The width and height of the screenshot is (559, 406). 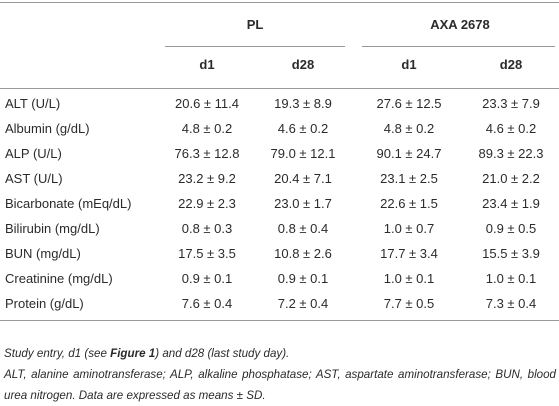 I want to click on row-label: Creatinine (mg/dL), so click(x=59, y=278).